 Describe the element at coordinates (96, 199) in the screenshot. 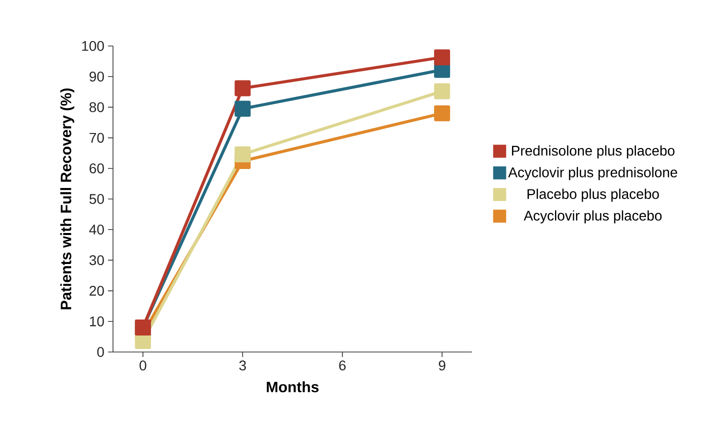

I see `y-tick-label: 50` at that location.